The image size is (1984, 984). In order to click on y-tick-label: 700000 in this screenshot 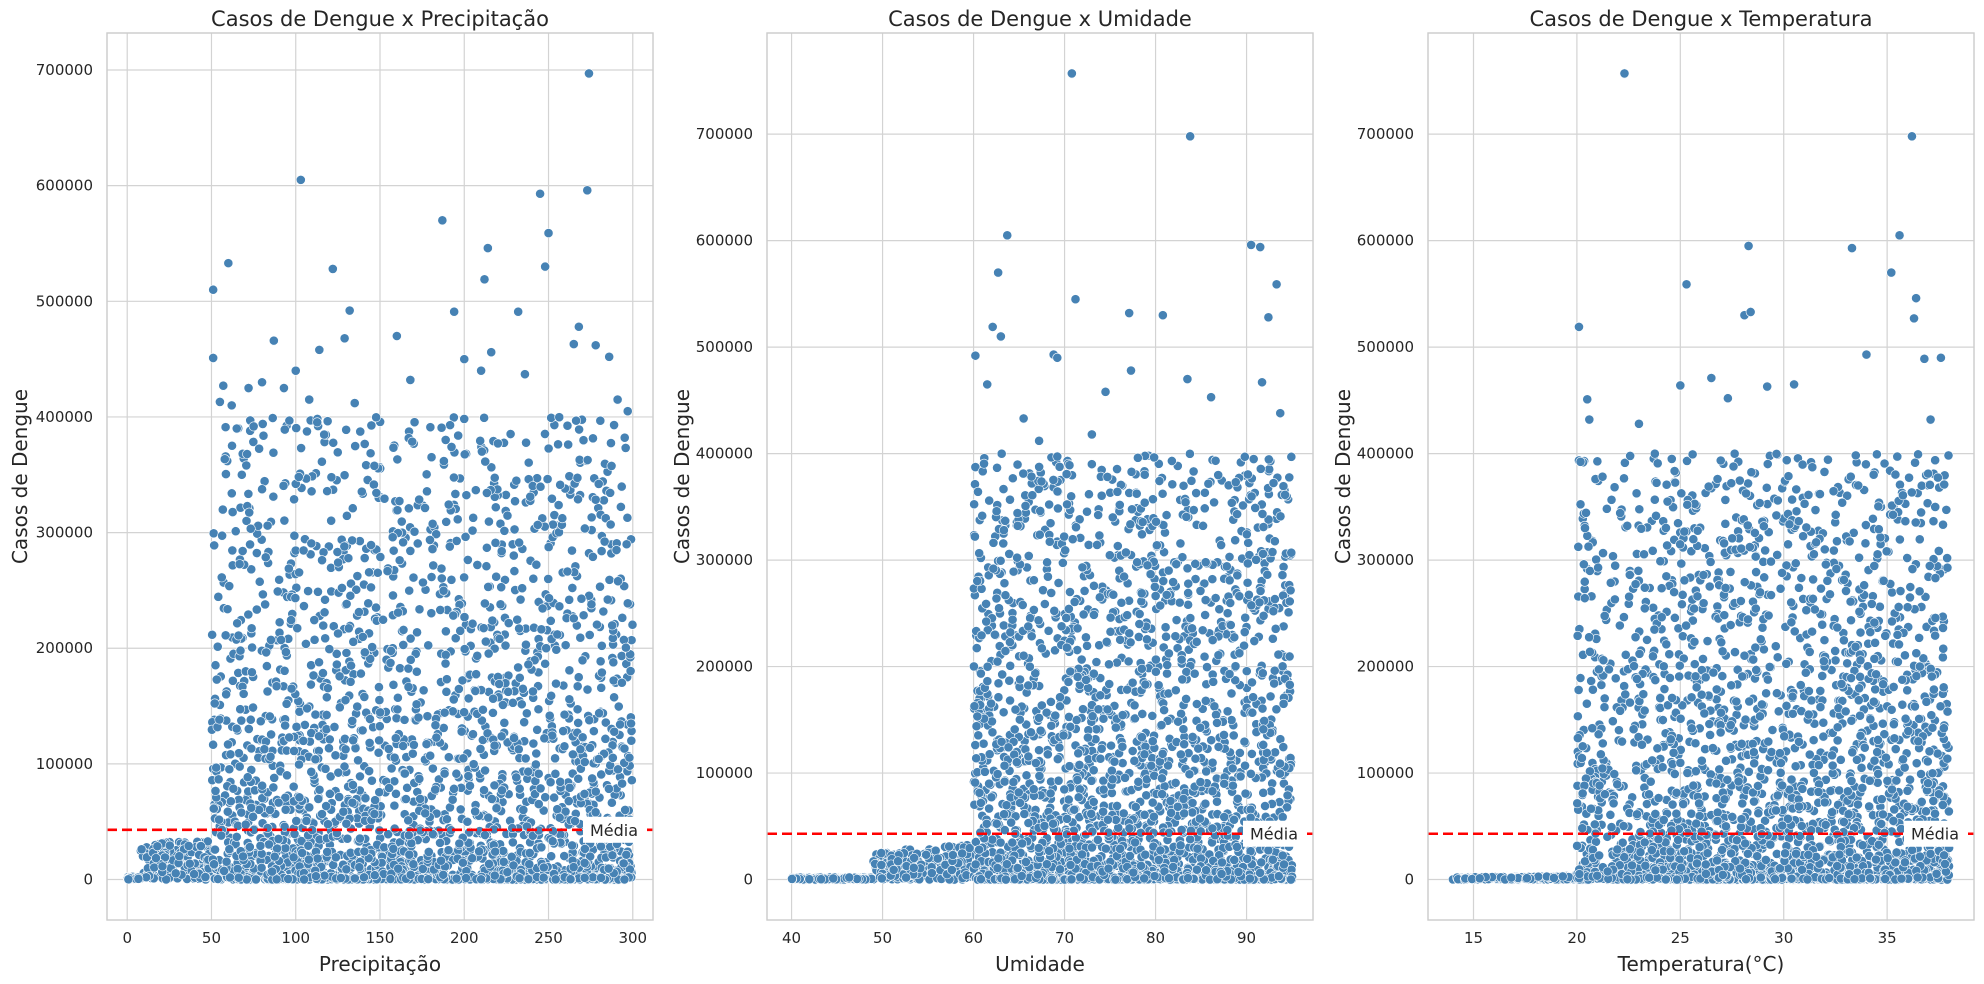, I will do `click(64, 70)`.